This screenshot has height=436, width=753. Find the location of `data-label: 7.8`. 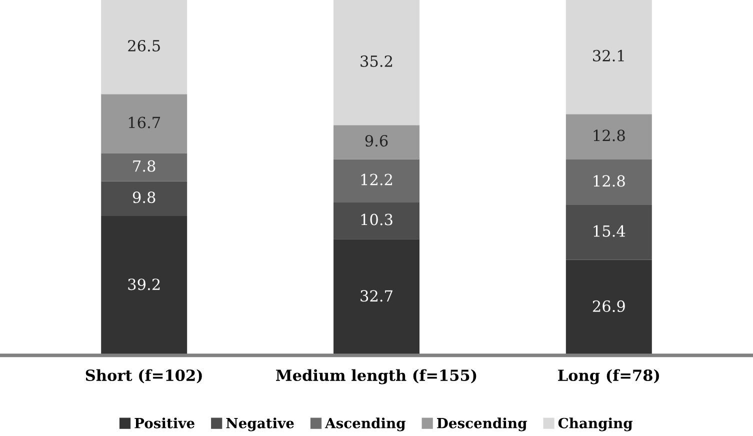

data-label: 7.8 is located at coordinates (144, 166).